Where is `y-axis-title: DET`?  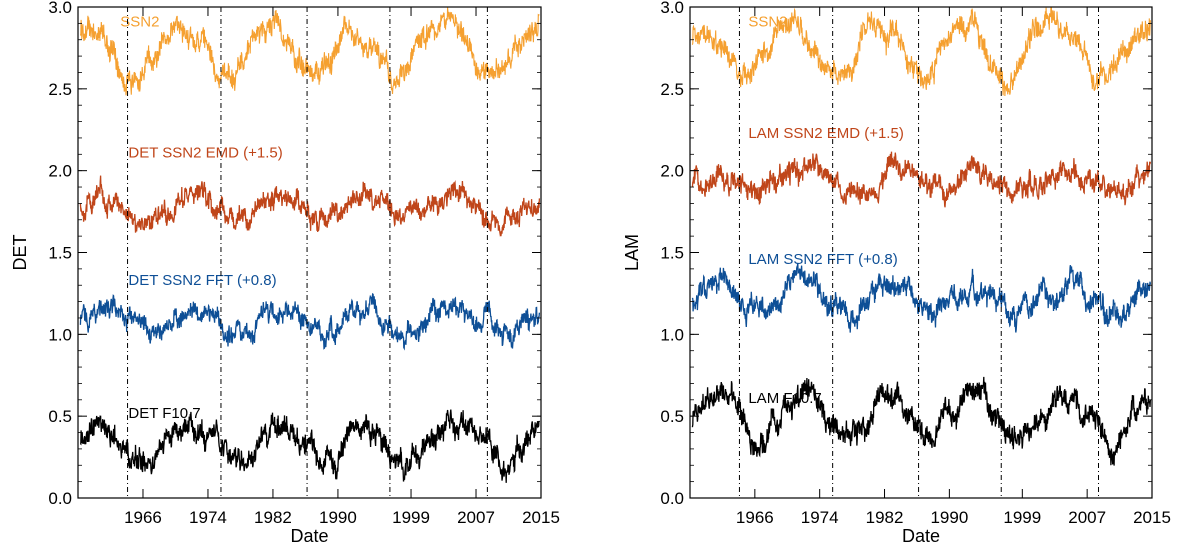 y-axis-title: DET is located at coordinates (20, 252).